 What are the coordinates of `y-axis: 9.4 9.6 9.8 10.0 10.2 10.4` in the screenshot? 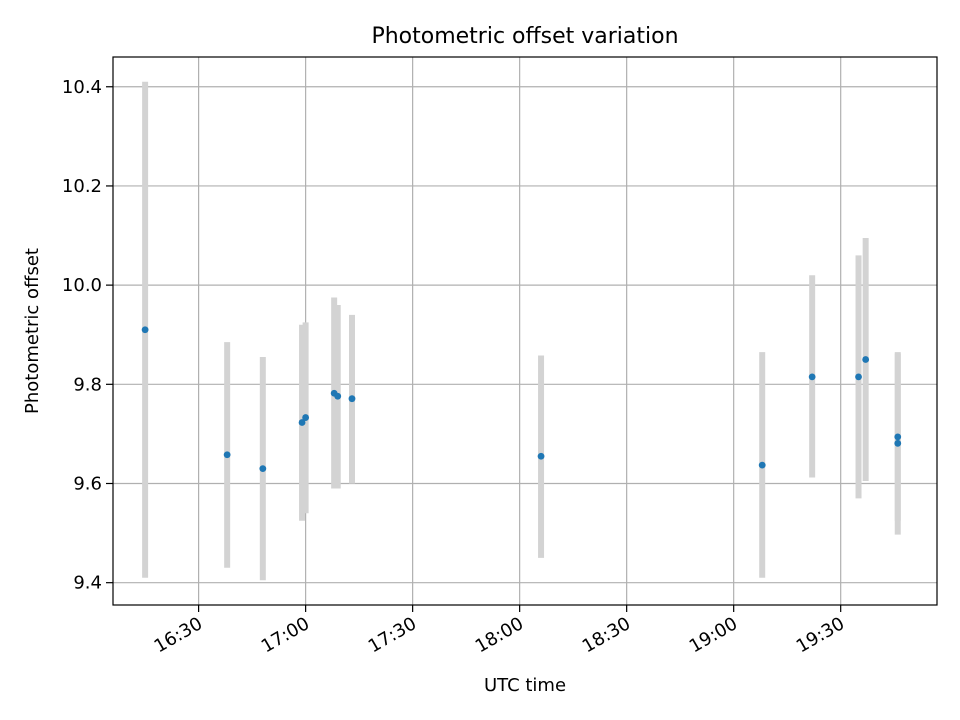 It's located at (87, 335).